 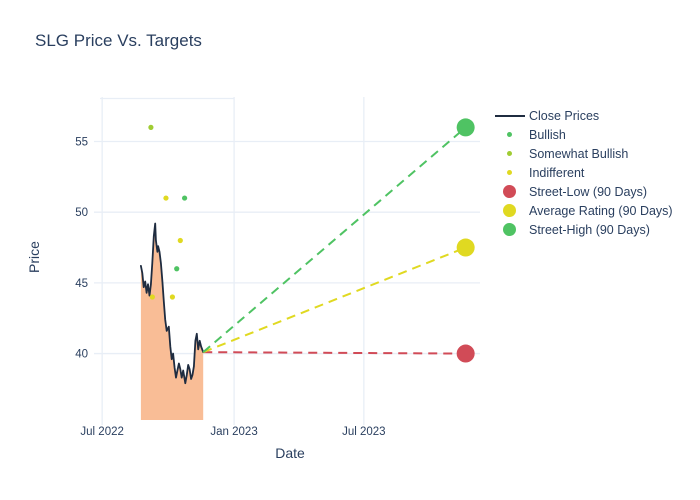 I want to click on legend-item-close-prices: Close Prices, so click(x=583, y=115).